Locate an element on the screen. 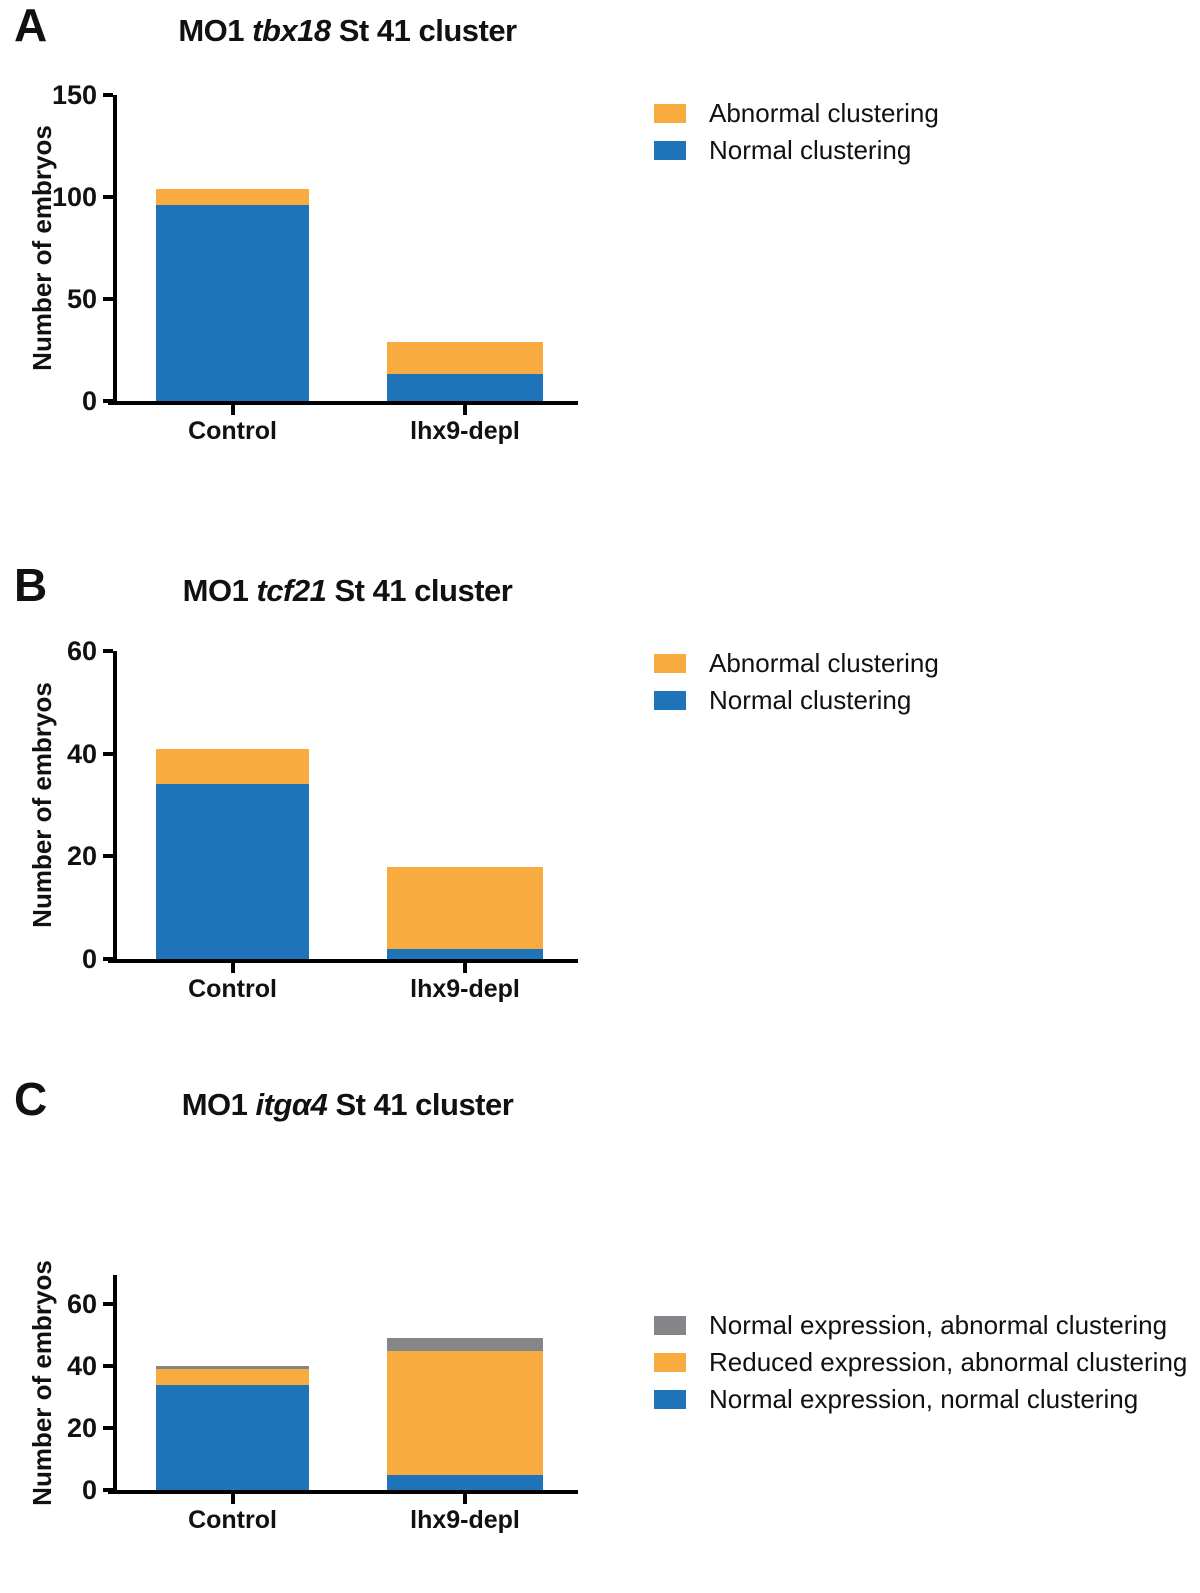 The image size is (1200, 1593). legend-label: Normal expression, abnormal clustering is located at coordinates (938, 1325).